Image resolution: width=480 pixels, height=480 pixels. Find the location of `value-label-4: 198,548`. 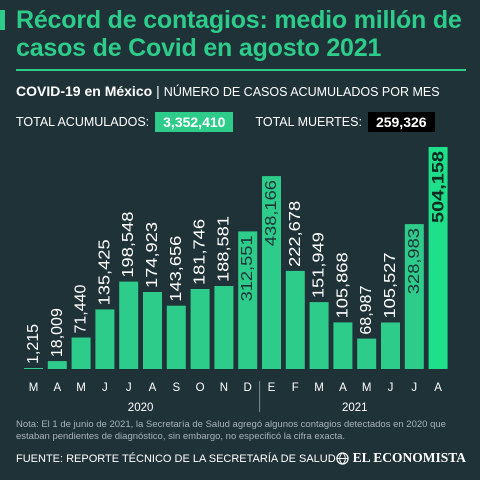

value-label-4: 198,548 is located at coordinates (128, 244).